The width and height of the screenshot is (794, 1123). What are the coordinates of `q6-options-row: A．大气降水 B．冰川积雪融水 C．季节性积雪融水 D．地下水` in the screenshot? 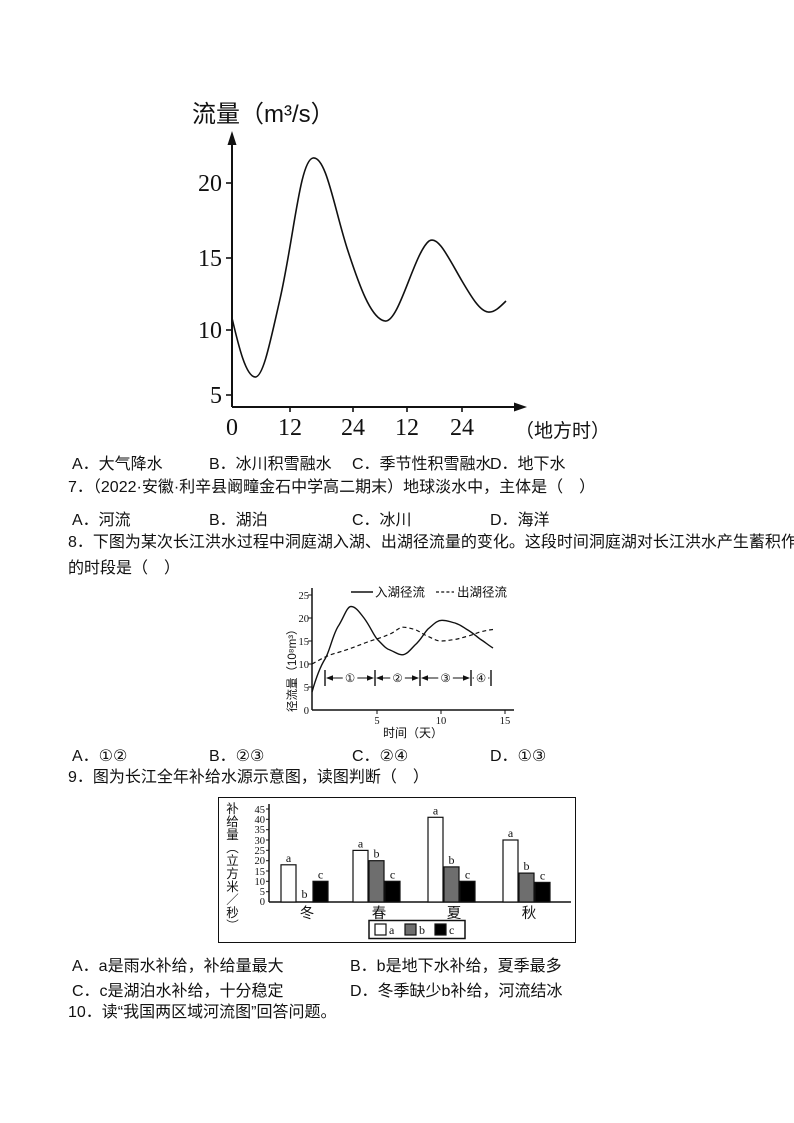 It's located at (422, 461).